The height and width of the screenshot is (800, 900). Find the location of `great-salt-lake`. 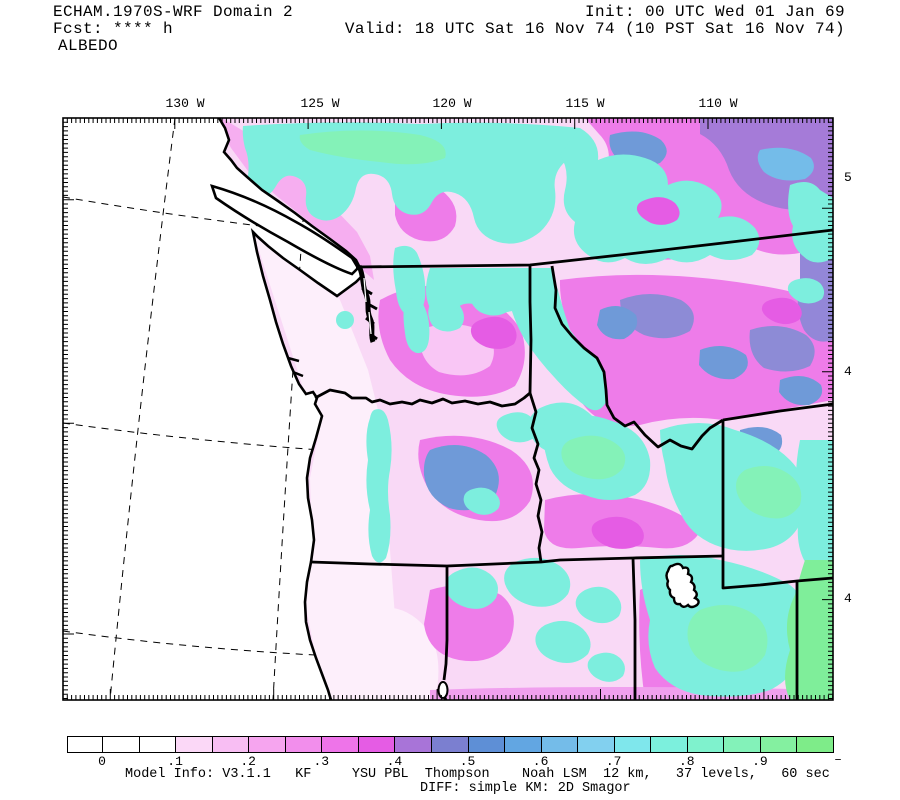

great-salt-lake is located at coordinates (682, 585).